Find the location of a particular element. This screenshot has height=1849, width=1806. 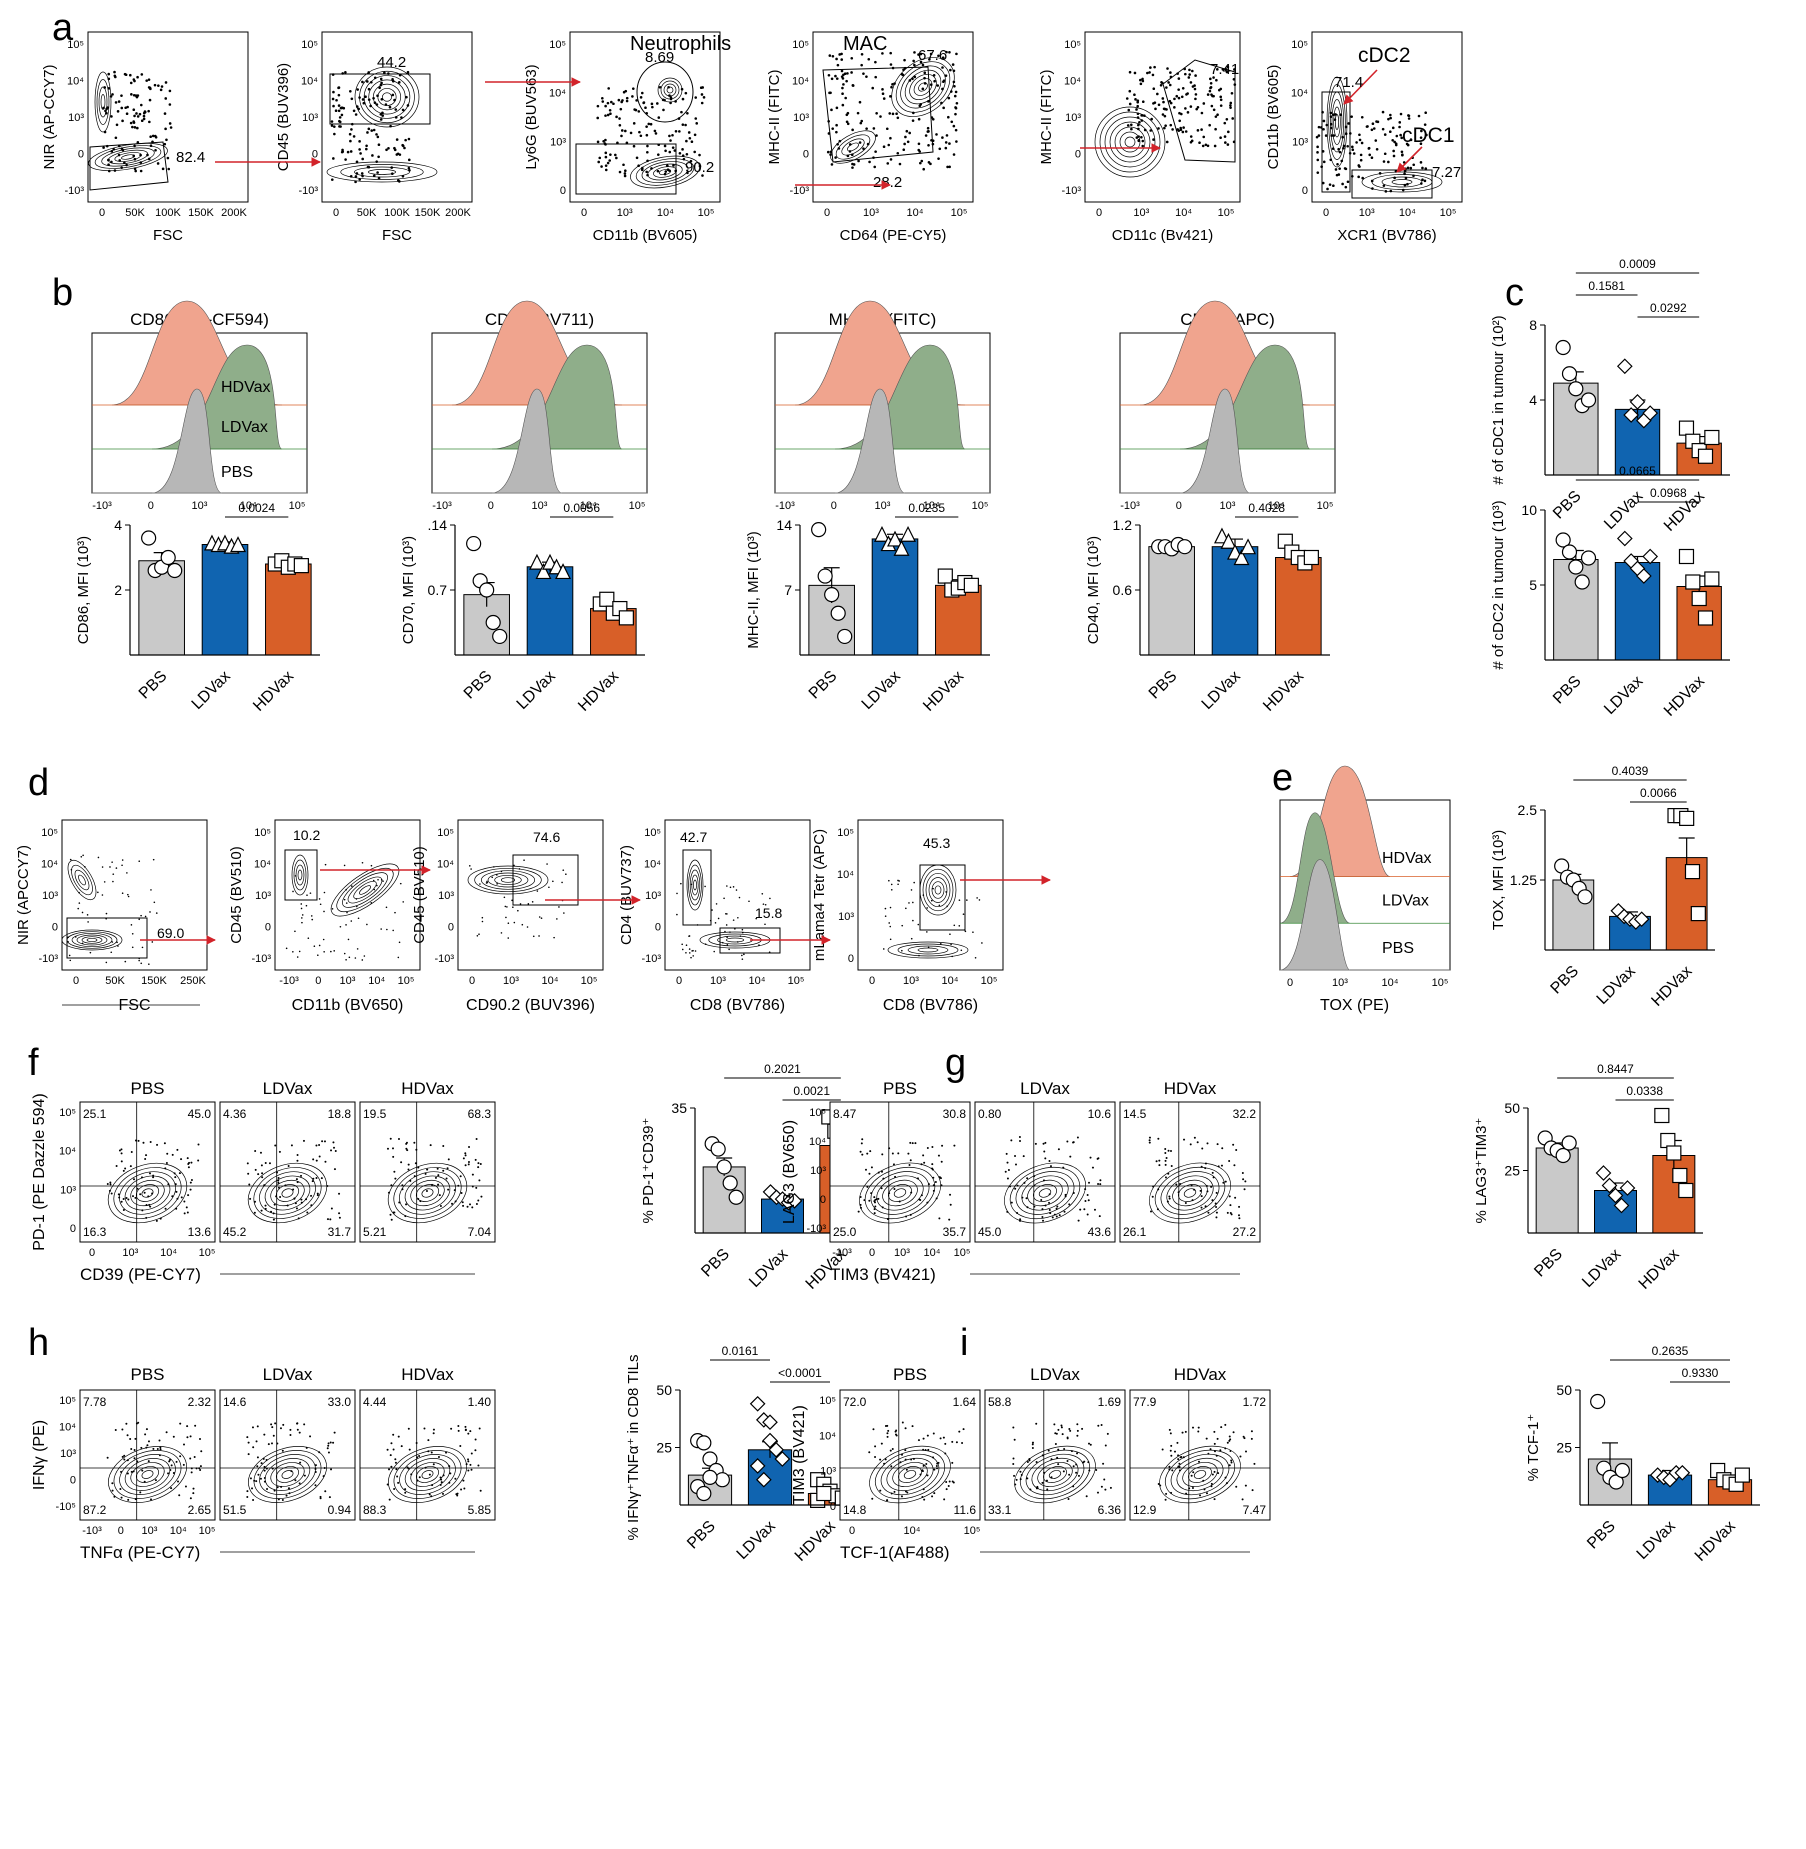

histogram-curve is located at coordinates (1215, 441).